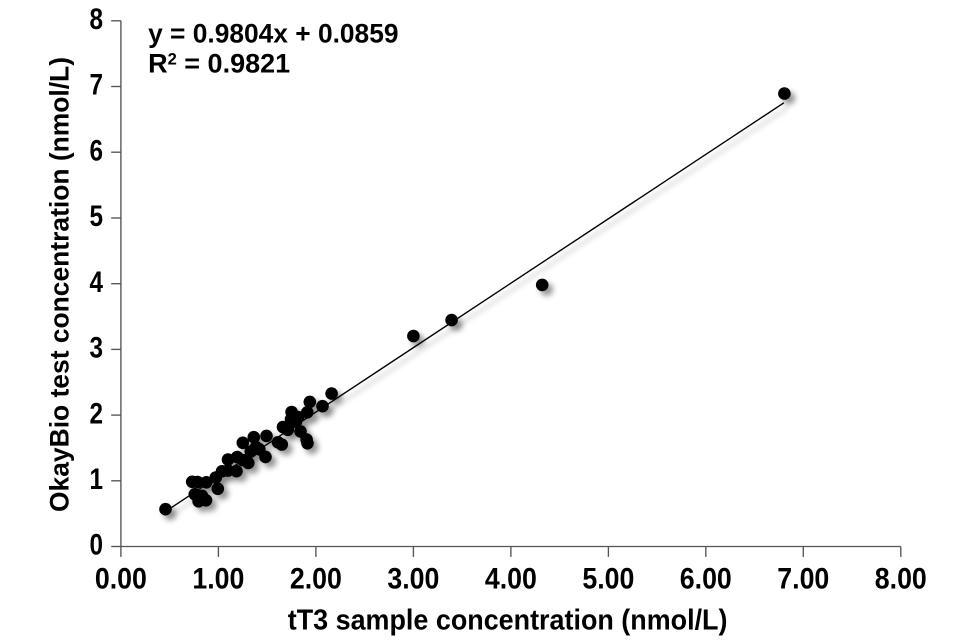 The height and width of the screenshot is (640, 964). I want to click on svg-text: 7.00, so click(803, 578).